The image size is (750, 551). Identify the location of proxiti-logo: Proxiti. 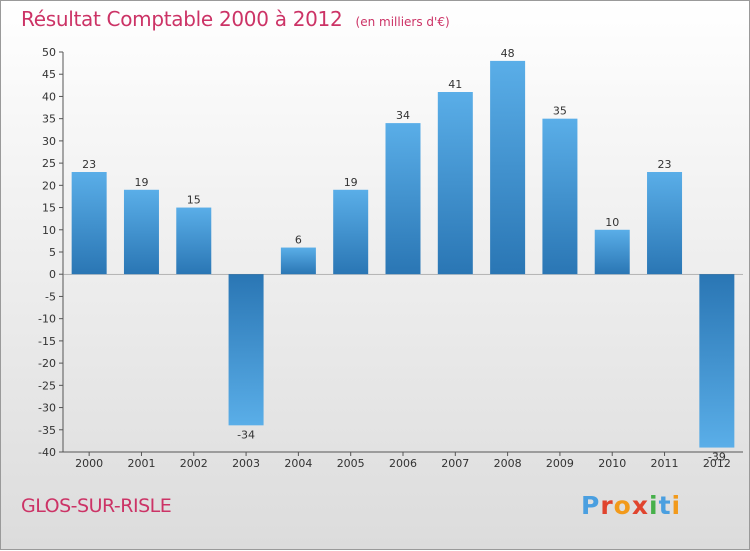
(631, 505).